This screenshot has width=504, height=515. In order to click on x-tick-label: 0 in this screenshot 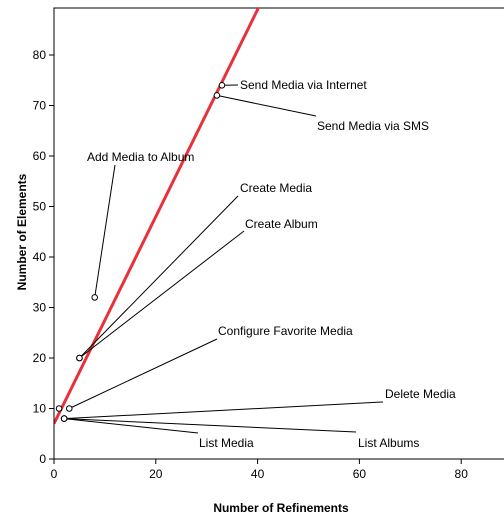, I will do `click(54, 474)`.